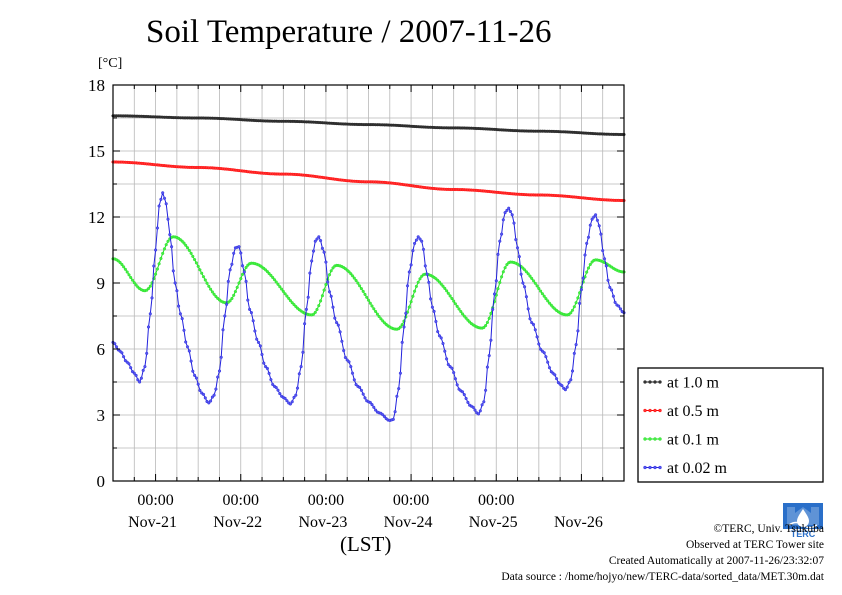  I want to click on x-tick-time-label: 00:00, so click(326, 500).